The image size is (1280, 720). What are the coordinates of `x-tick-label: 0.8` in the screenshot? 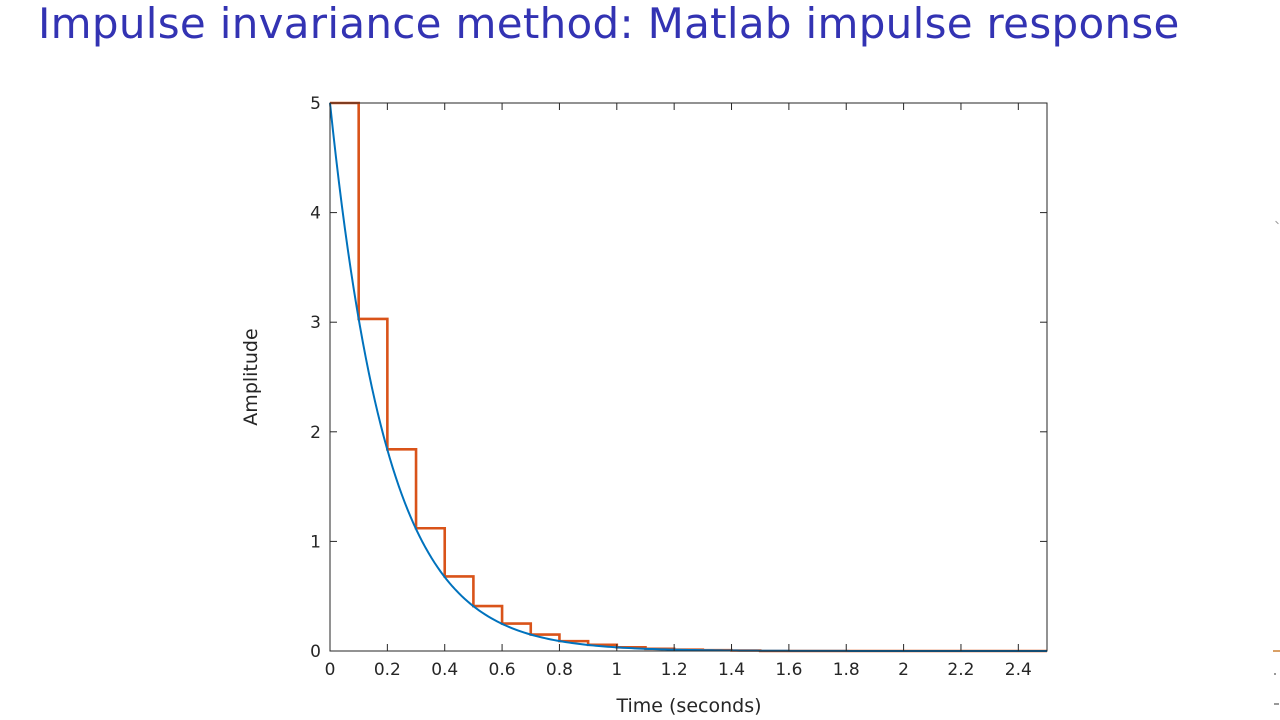 It's located at (559, 670).